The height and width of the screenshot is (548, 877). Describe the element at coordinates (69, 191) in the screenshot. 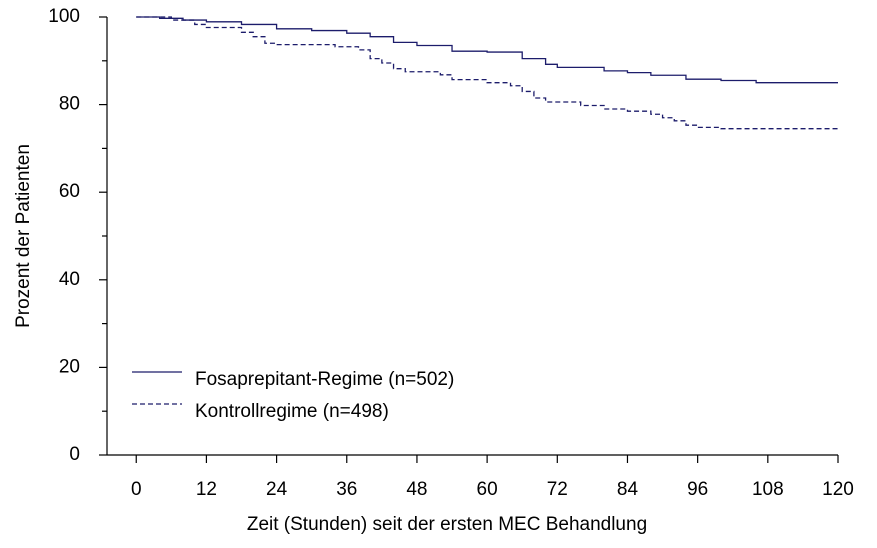

I see `y-tick-label: 60` at that location.